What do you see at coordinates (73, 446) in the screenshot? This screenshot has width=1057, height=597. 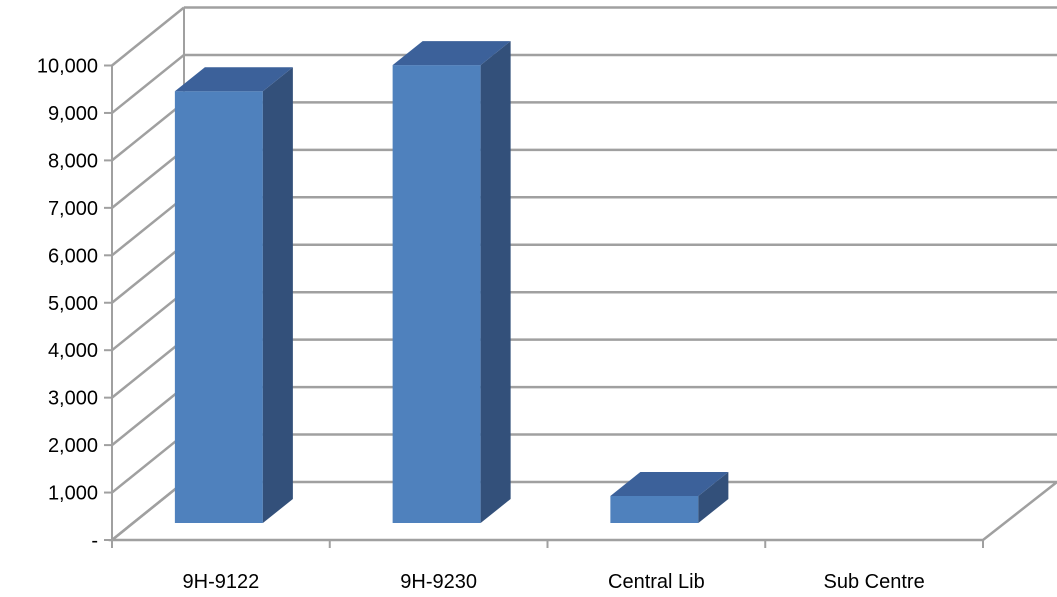 I see `y-tick-label: 2,000` at bounding box center [73, 446].